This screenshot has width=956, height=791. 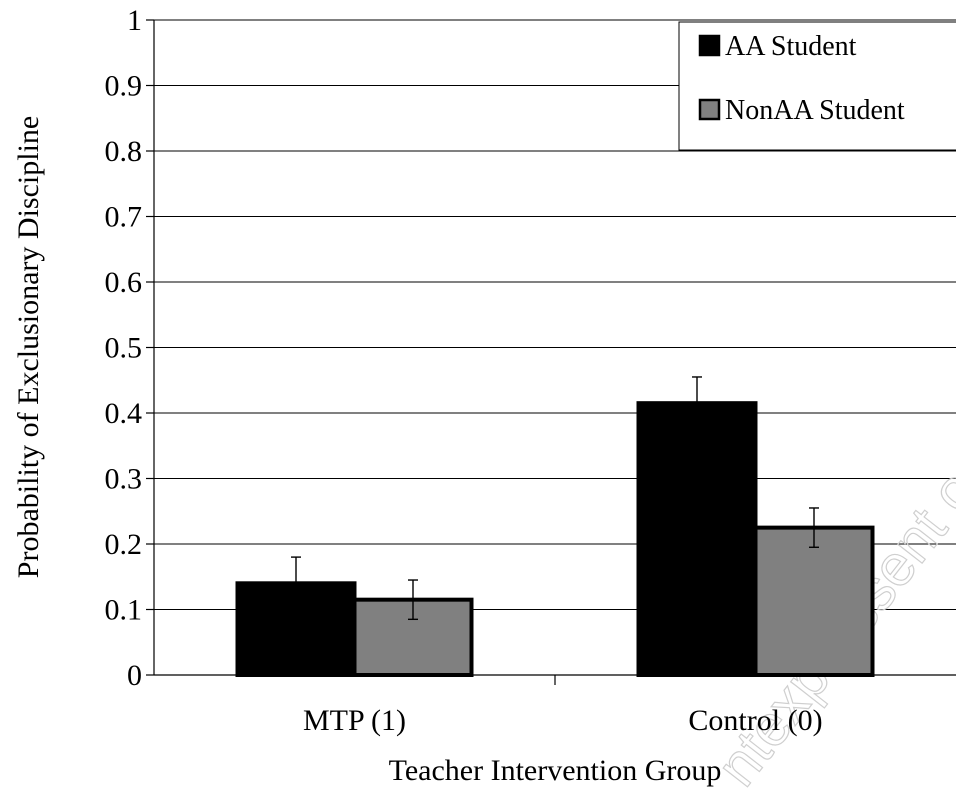 I want to click on x-category-labels: MTP (1) Control (0), so click(x=563, y=720).